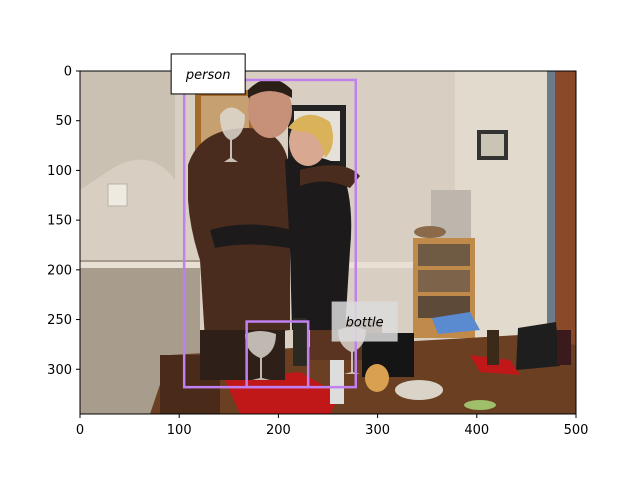 This screenshot has height=480, width=640. I want to click on person-label-box, so click(208, 74).